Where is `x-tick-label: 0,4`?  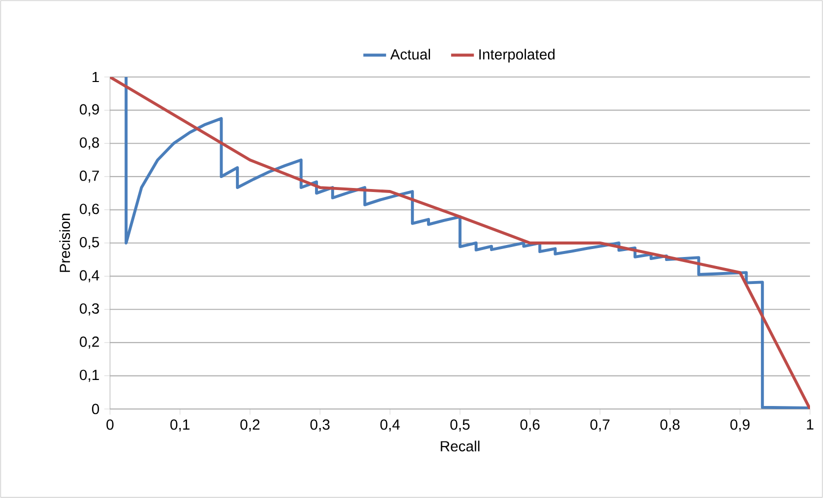 x-tick-label: 0,4 is located at coordinates (390, 425).